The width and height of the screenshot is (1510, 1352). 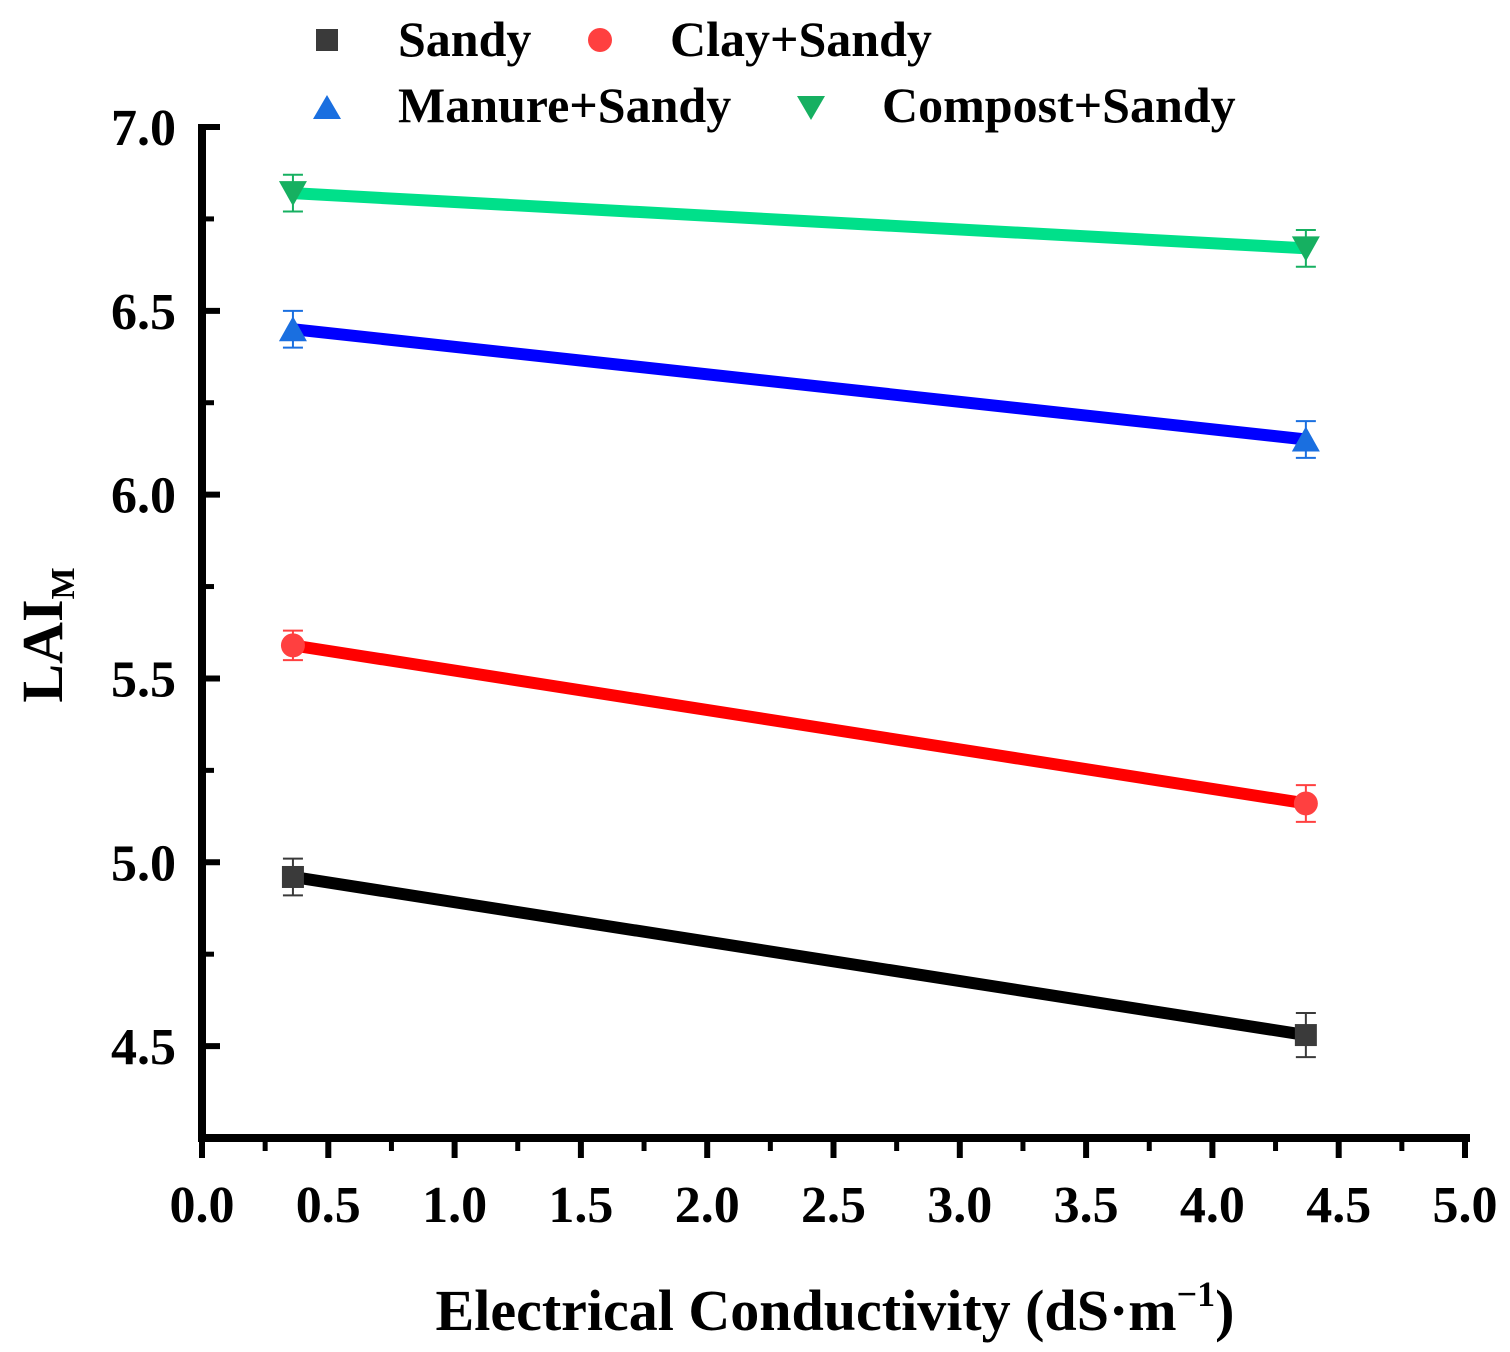 I want to click on x-tick-label: 1.5, so click(x=580, y=1205).